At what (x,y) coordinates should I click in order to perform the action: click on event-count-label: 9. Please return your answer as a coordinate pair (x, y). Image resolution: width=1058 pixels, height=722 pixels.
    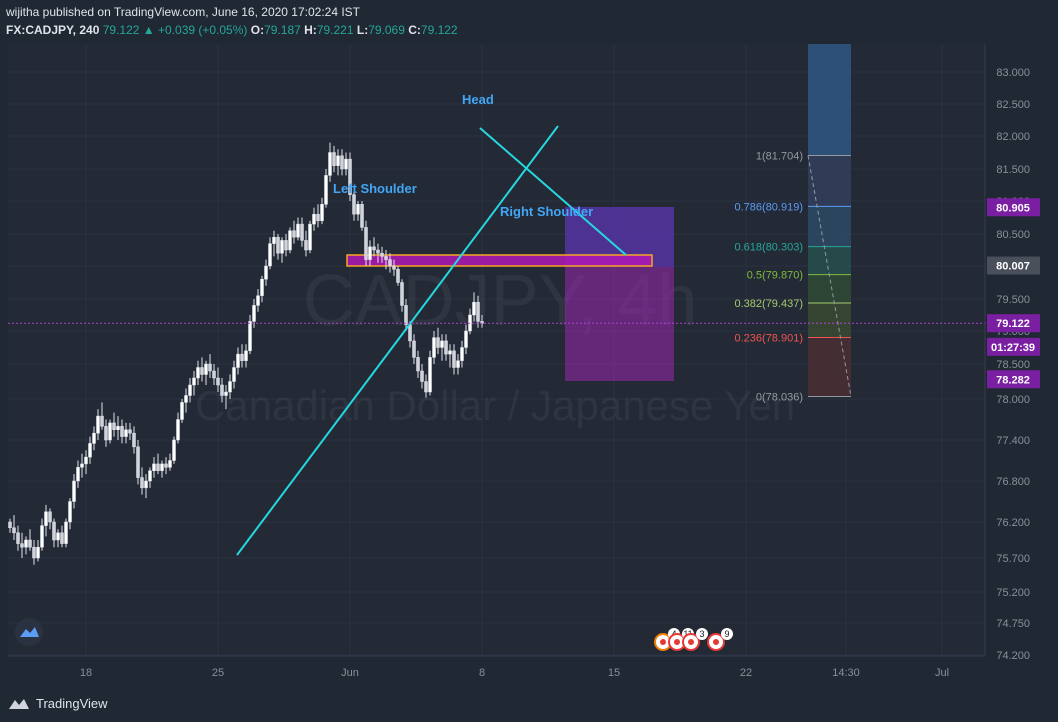
    Looking at the image, I should click on (726, 634).